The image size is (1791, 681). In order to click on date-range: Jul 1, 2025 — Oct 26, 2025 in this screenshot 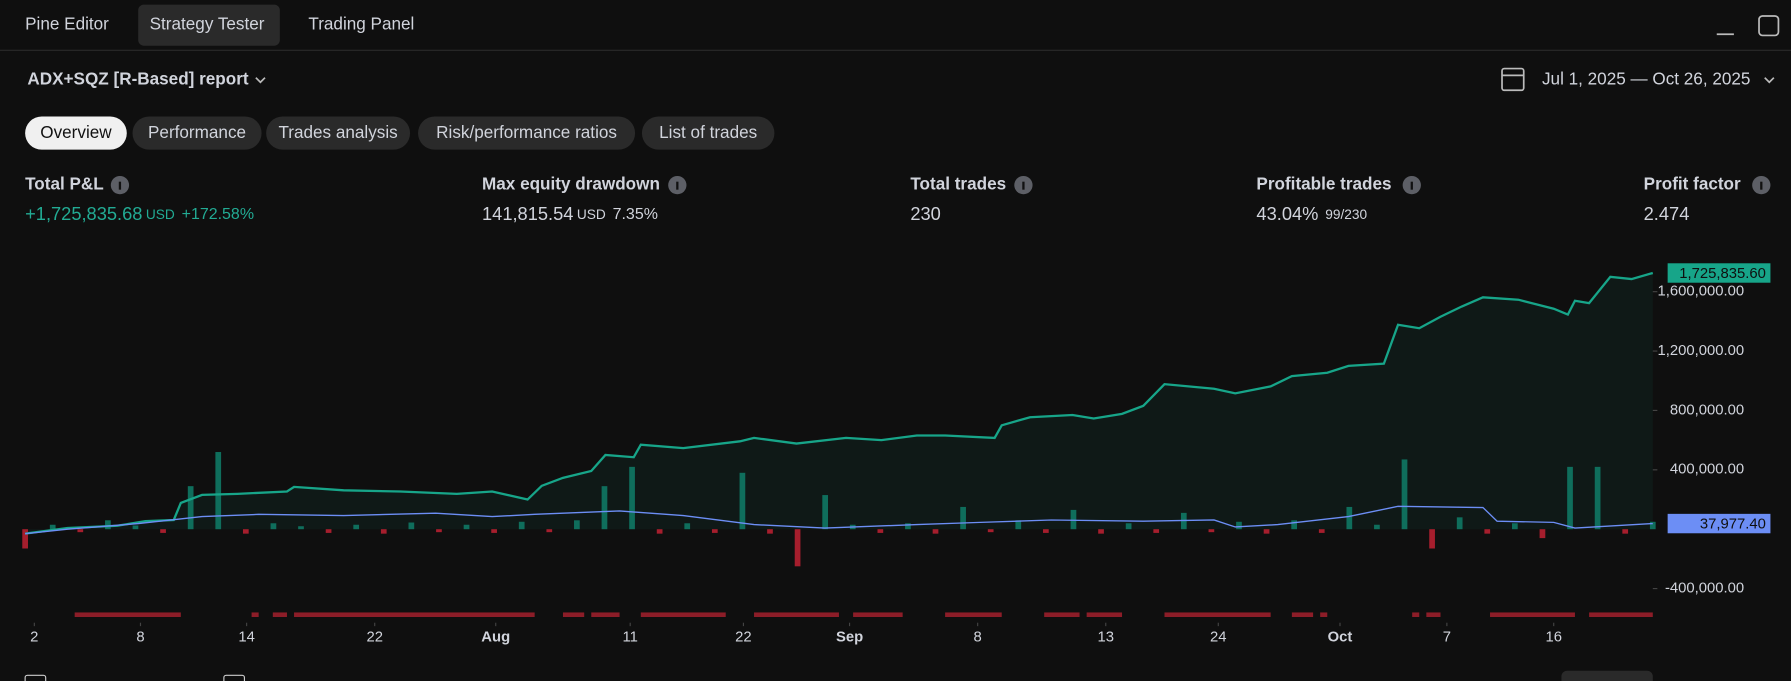, I will do `click(1646, 79)`.